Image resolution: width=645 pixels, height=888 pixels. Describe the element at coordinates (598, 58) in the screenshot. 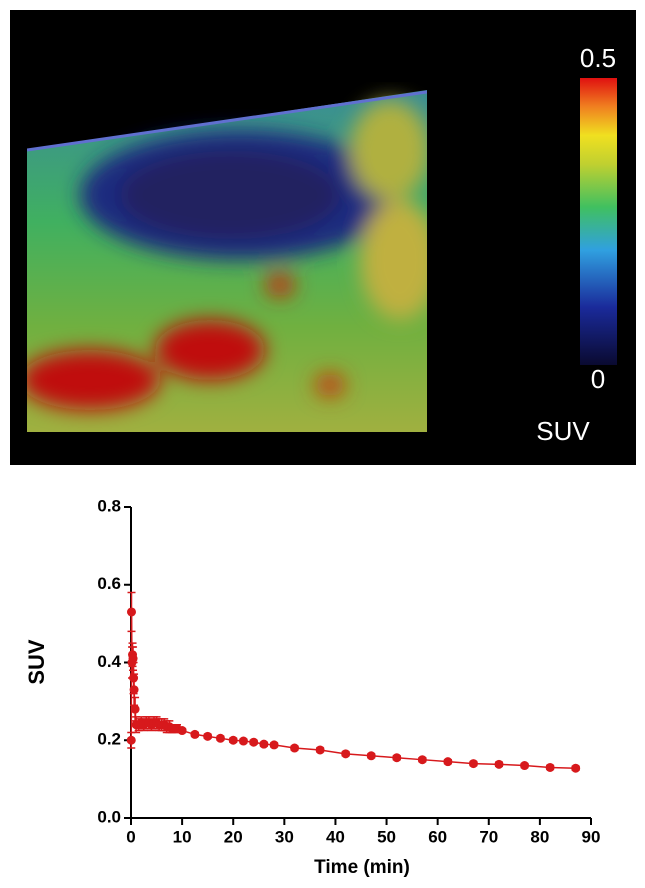

I see `colorbar-max: 0.5` at that location.